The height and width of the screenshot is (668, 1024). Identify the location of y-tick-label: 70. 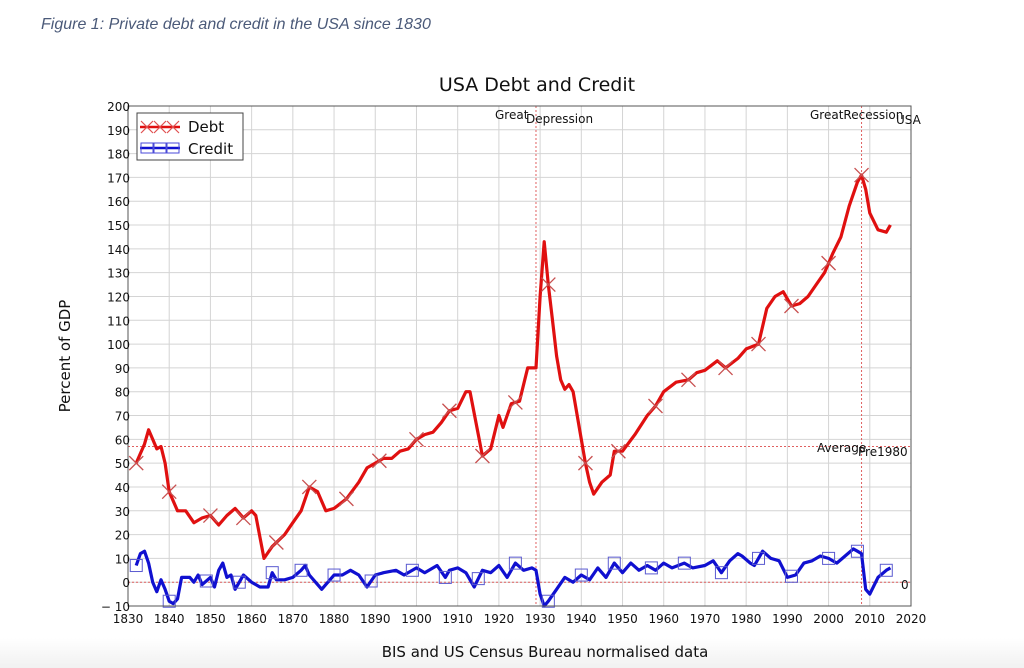
(122, 417).